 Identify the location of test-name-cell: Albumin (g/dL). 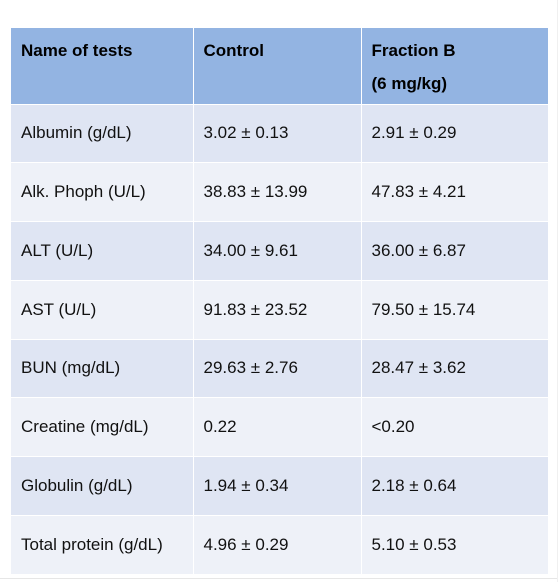
(102, 133).